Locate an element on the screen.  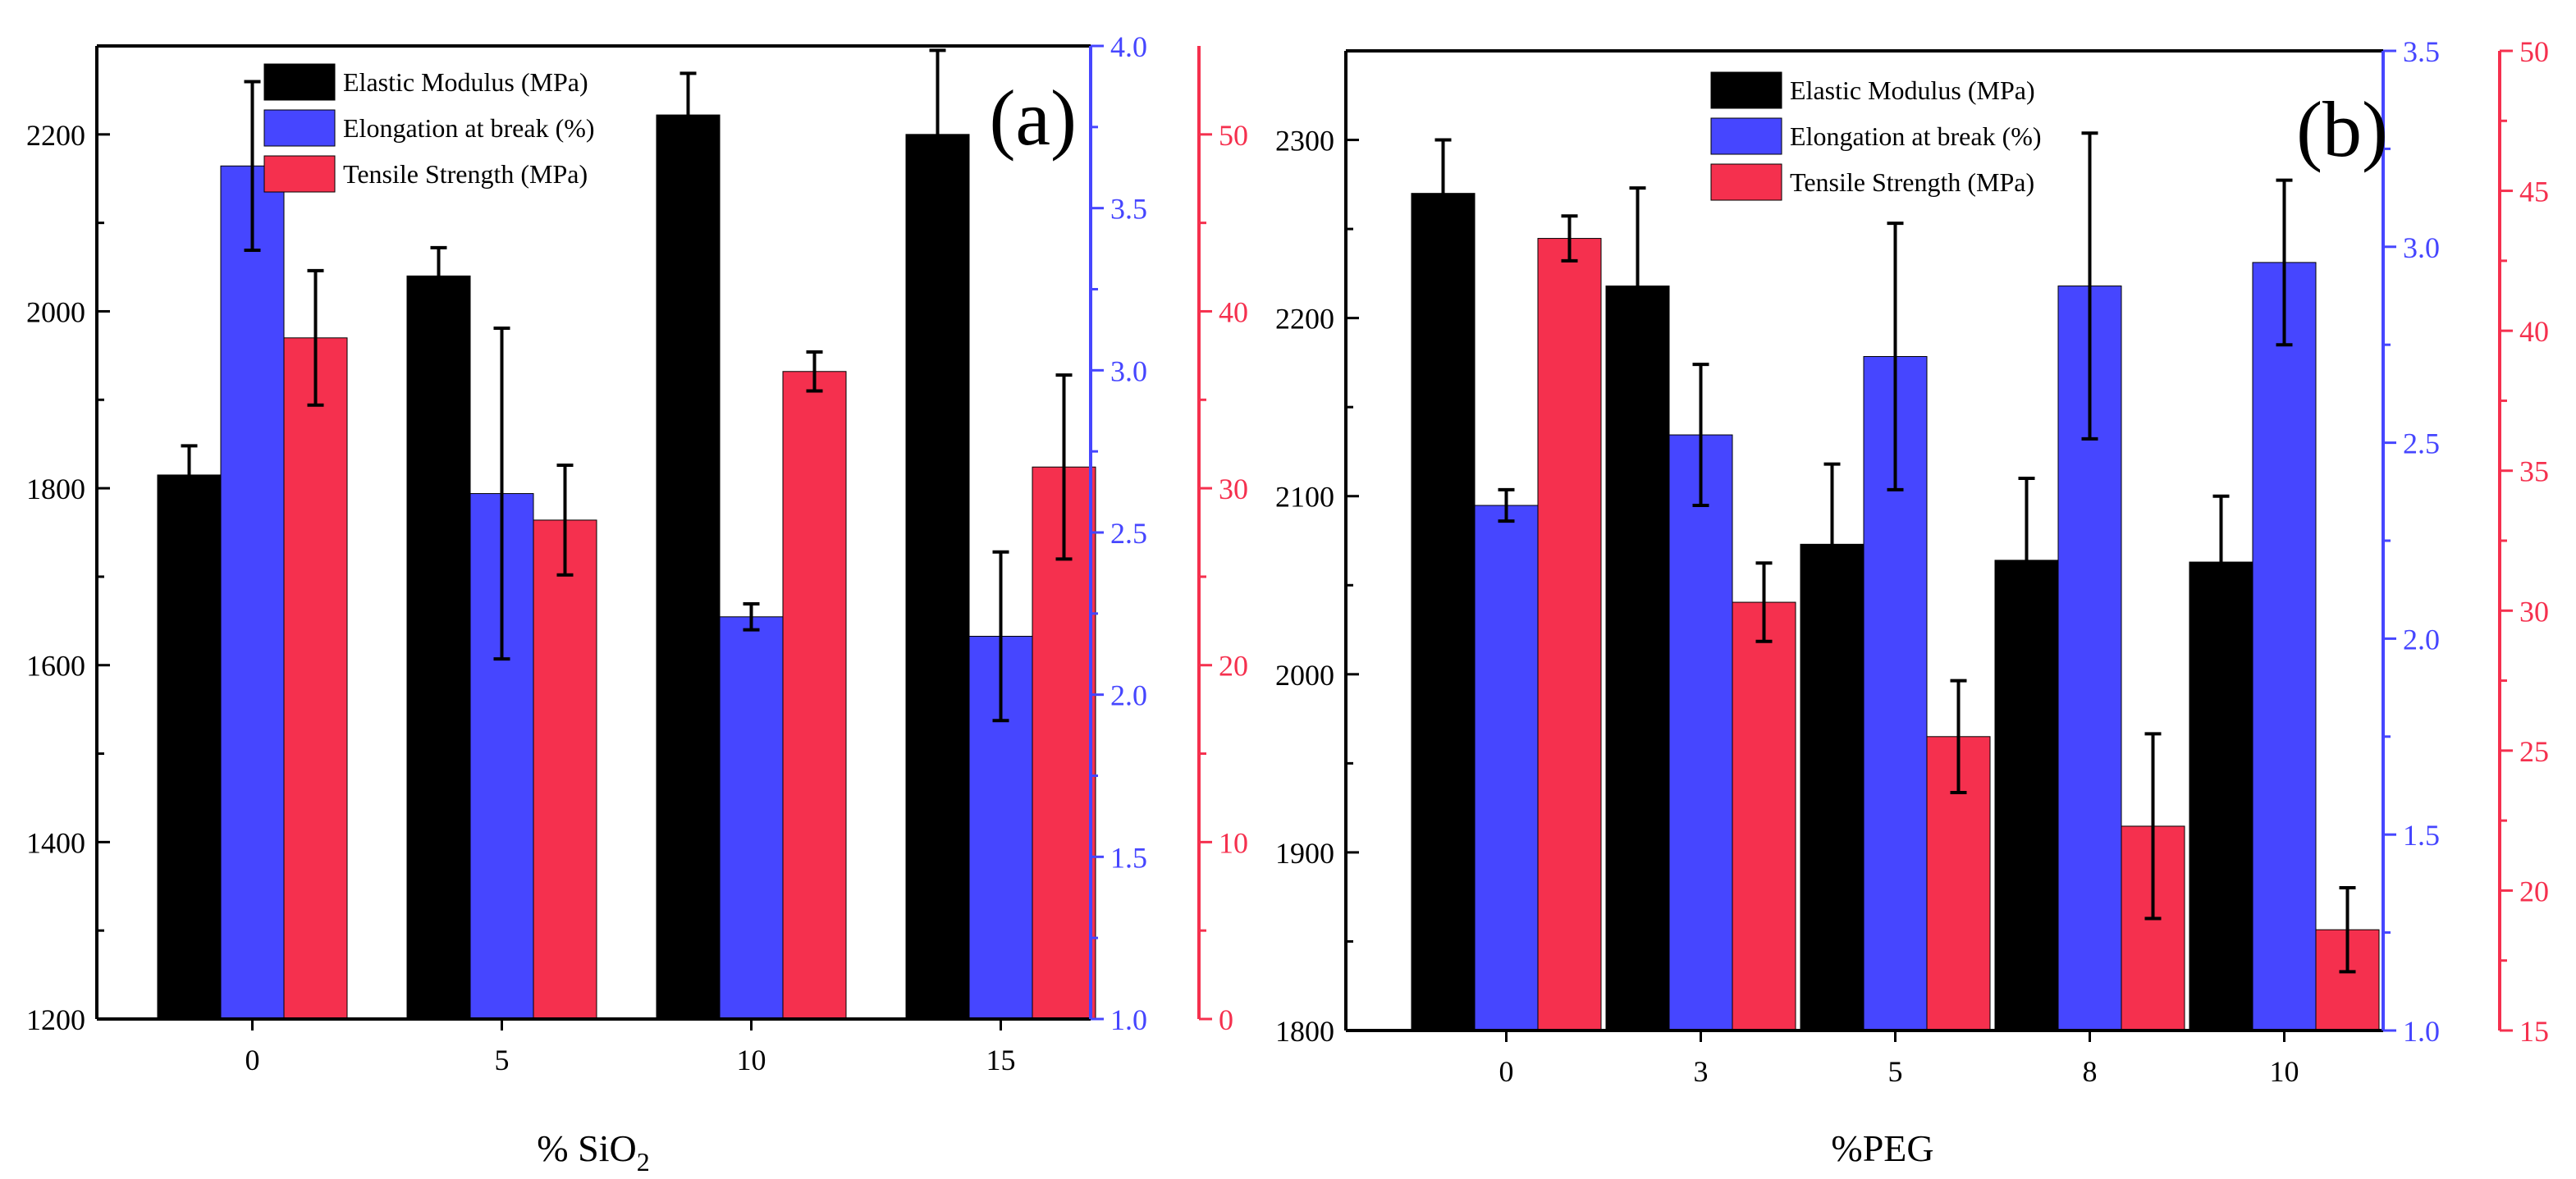
panel-a-legend-swatch-elastic is located at coordinates (299, 82).